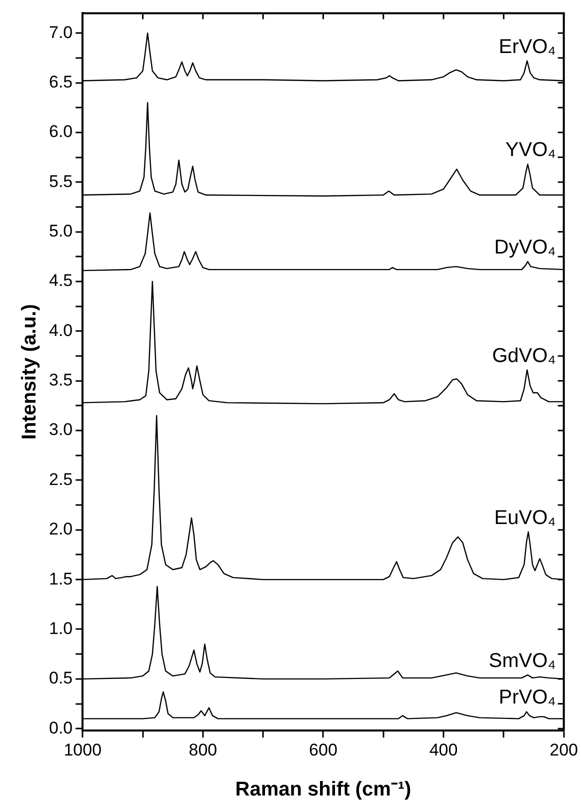 This screenshot has width=581, height=810. I want to click on y-tick-label: 5.0, so click(60, 230).